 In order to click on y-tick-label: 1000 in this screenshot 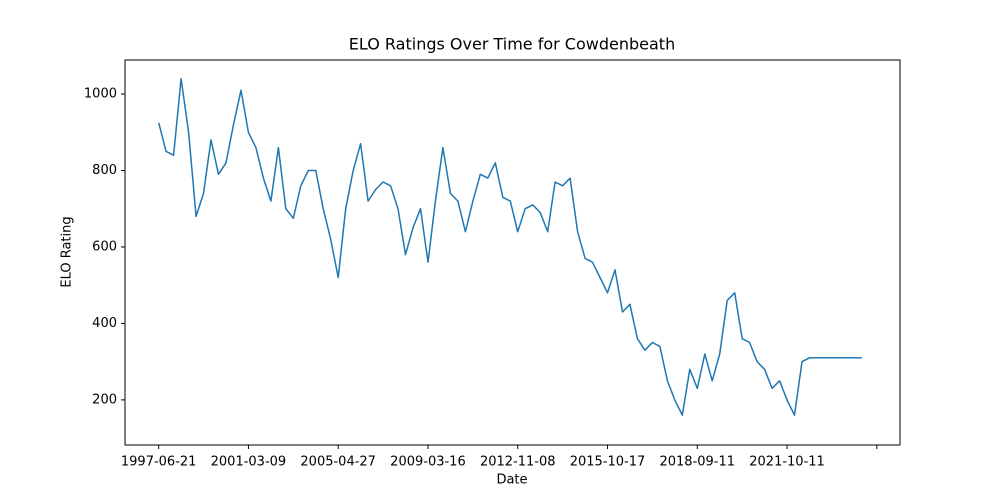, I will do `click(100, 94)`.